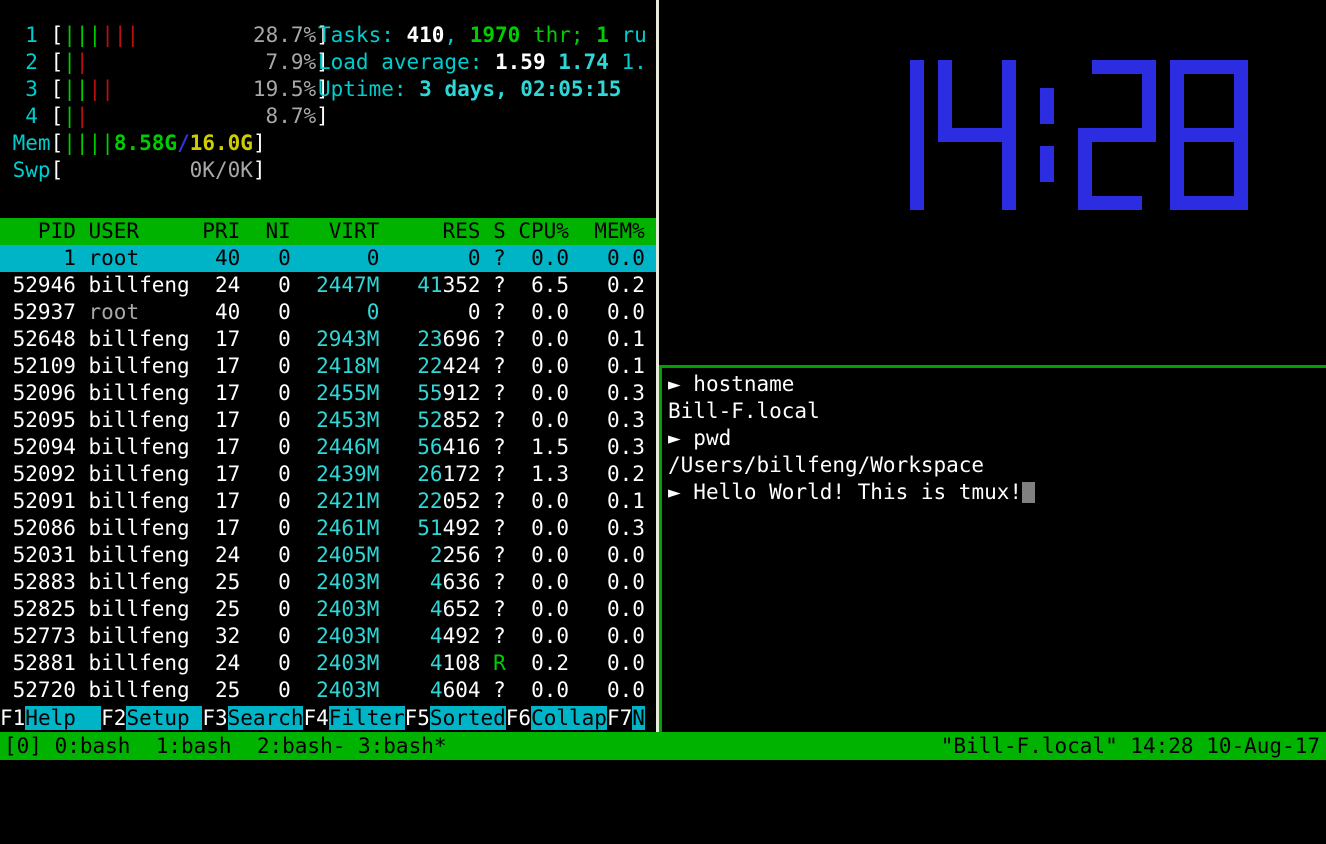  Describe the element at coordinates (461, 609) in the screenshot. I see `process-res: 652` at that location.